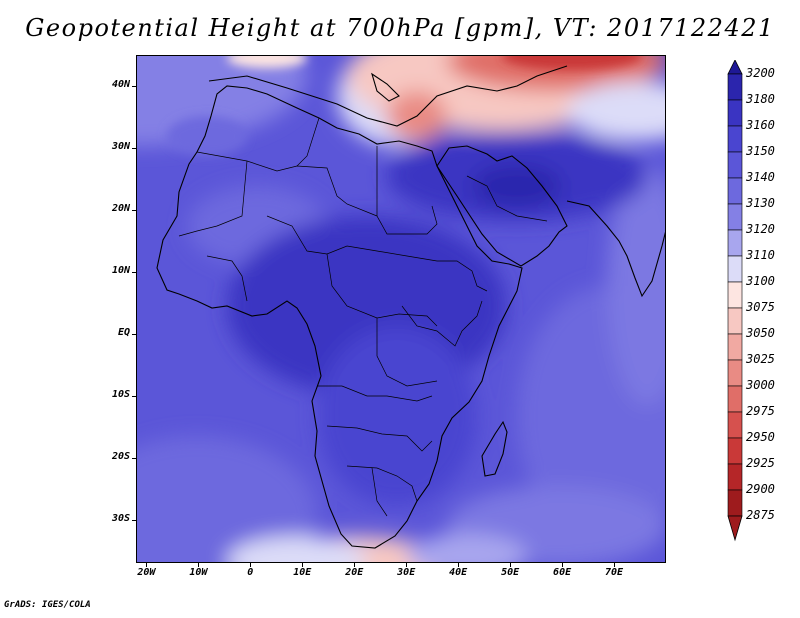 Image resolution: width=800 pixels, height=618 pixels. Describe the element at coordinates (502, 206) in the screenshot. I see `arabia-coastline` at that location.